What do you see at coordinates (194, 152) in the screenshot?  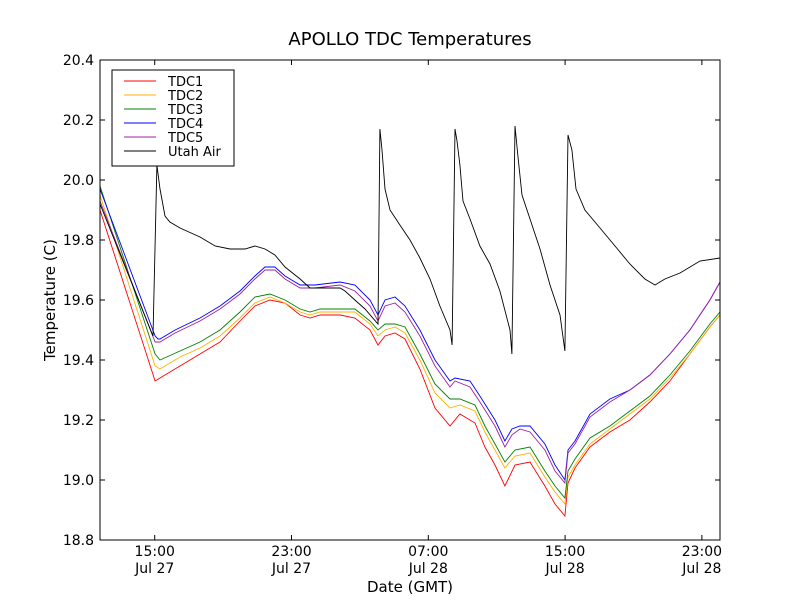 I see `legend-label: Utah Air` at bounding box center [194, 152].